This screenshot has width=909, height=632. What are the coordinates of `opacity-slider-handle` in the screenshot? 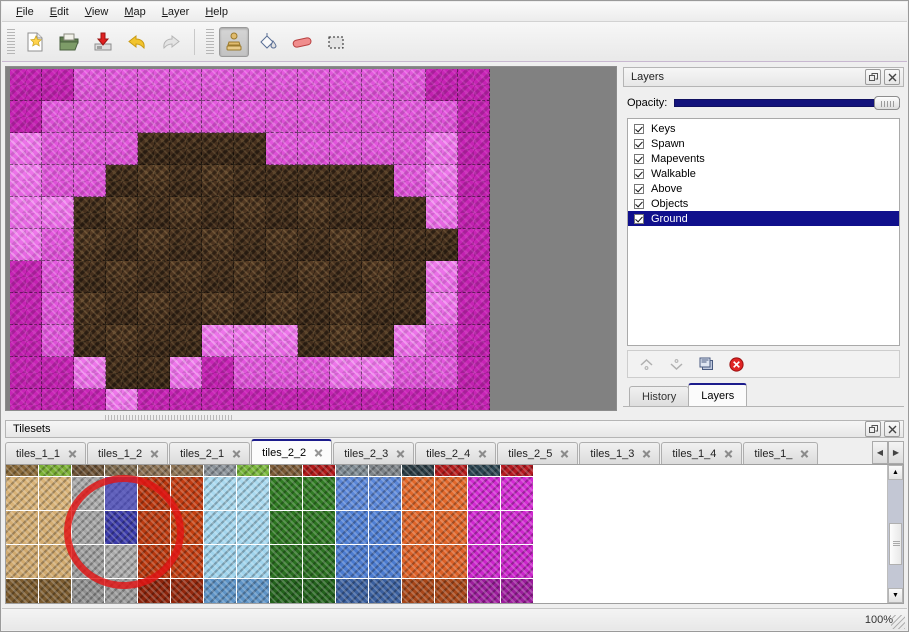 It's located at (887, 103).